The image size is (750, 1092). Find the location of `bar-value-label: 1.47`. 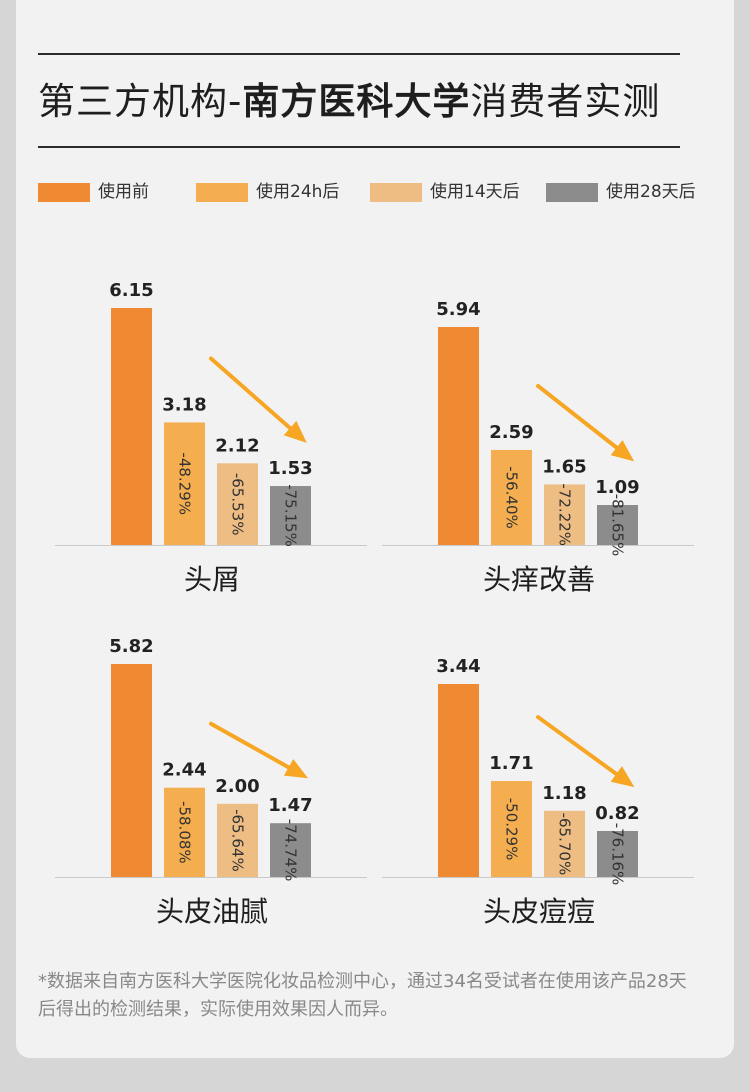

bar-value-label: 1.47 is located at coordinates (290, 805).